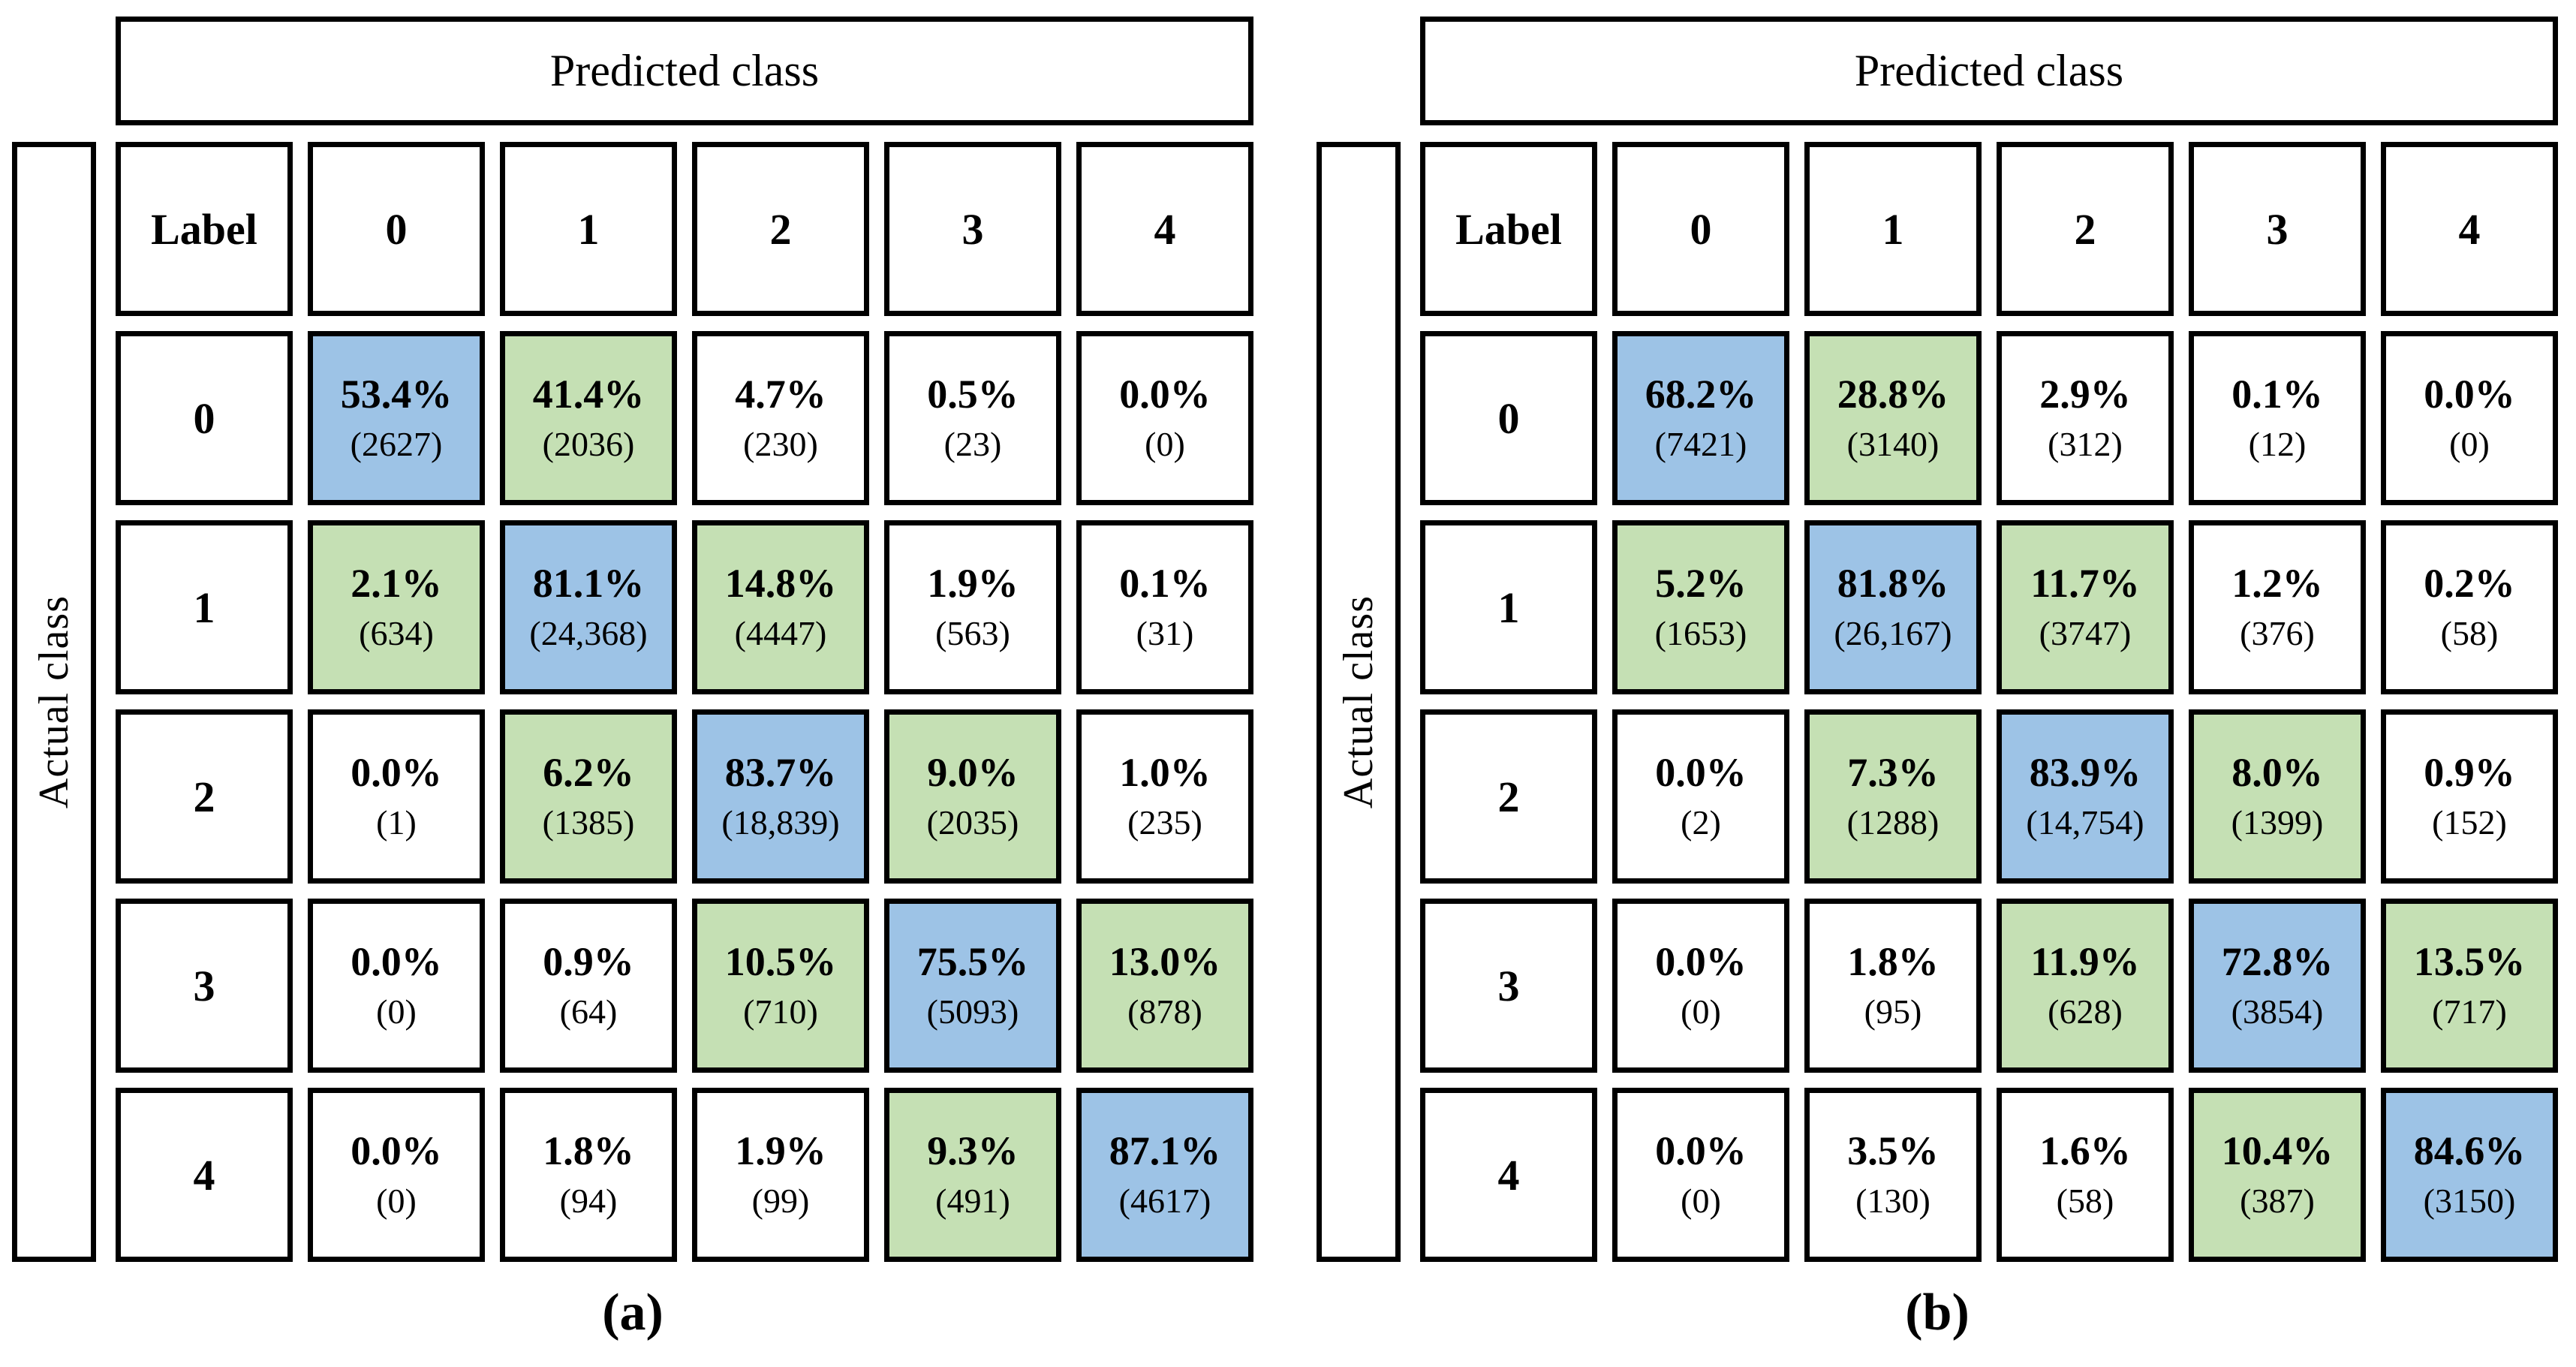 The image size is (2576, 1367). Describe the element at coordinates (1701, 796) in the screenshot. I see `matrix-cell-r2c0: 0.0% (2)` at that location.